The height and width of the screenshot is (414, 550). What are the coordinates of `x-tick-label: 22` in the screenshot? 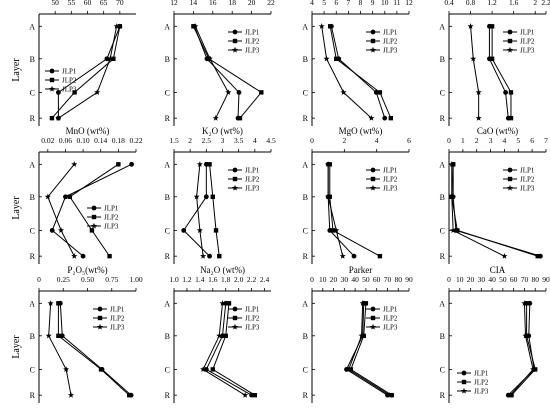 It's located at (271, 3).